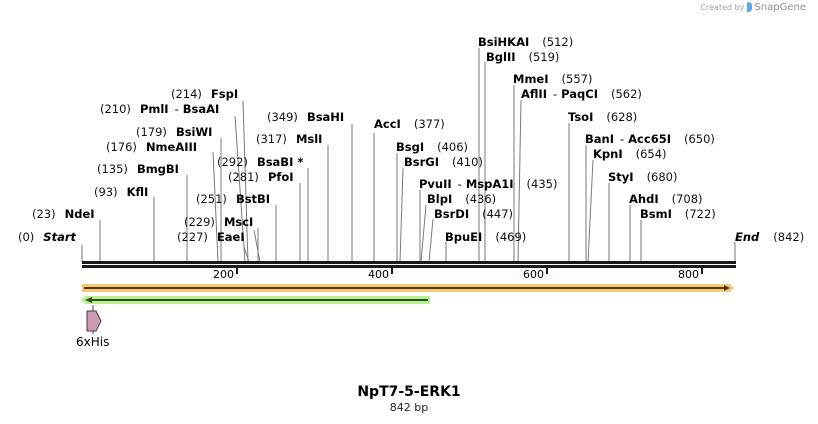 The width and height of the screenshot is (818, 424). Describe the element at coordinates (608, 154) in the screenshot. I see `enzyme-name: KpnI` at that location.